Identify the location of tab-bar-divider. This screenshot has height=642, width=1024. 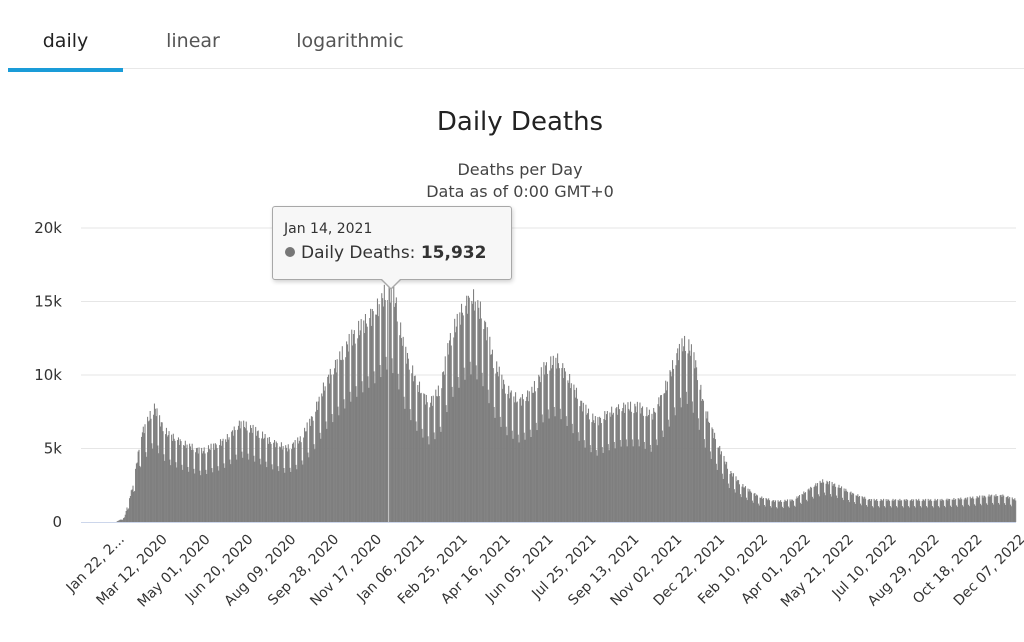
(516, 68).